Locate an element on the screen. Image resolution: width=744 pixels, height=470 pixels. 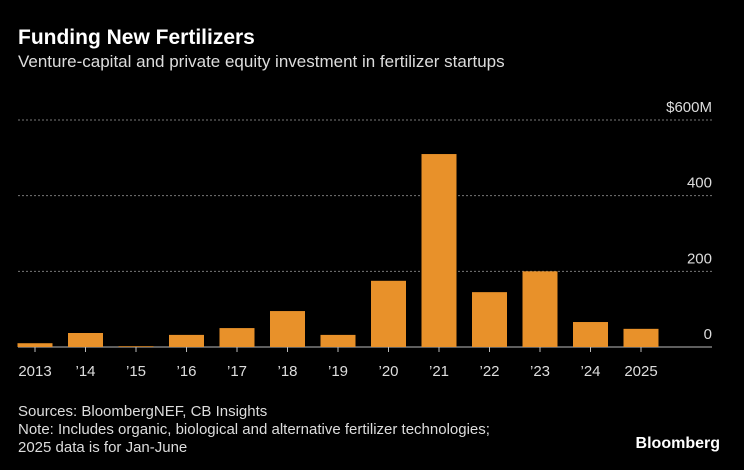
x-tick-label: ’21 is located at coordinates (439, 371).